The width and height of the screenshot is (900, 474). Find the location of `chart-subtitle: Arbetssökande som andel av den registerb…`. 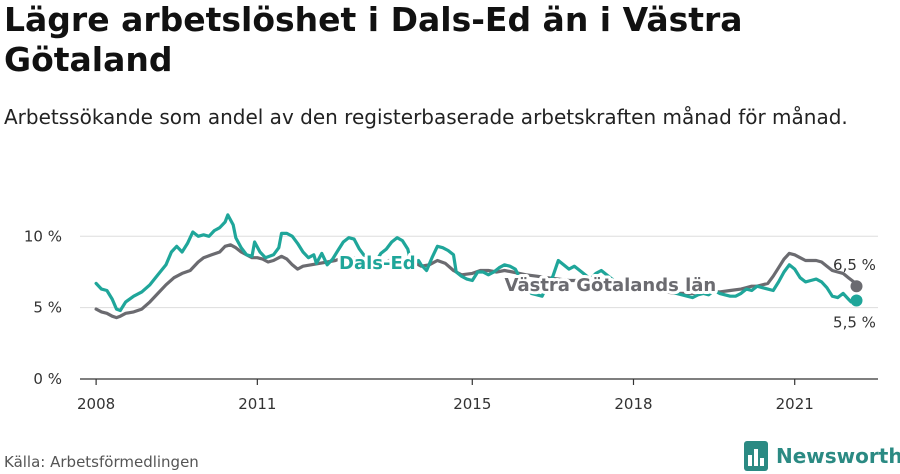

chart-subtitle: Arbetssökande som andel av den registerb… is located at coordinates (426, 117).